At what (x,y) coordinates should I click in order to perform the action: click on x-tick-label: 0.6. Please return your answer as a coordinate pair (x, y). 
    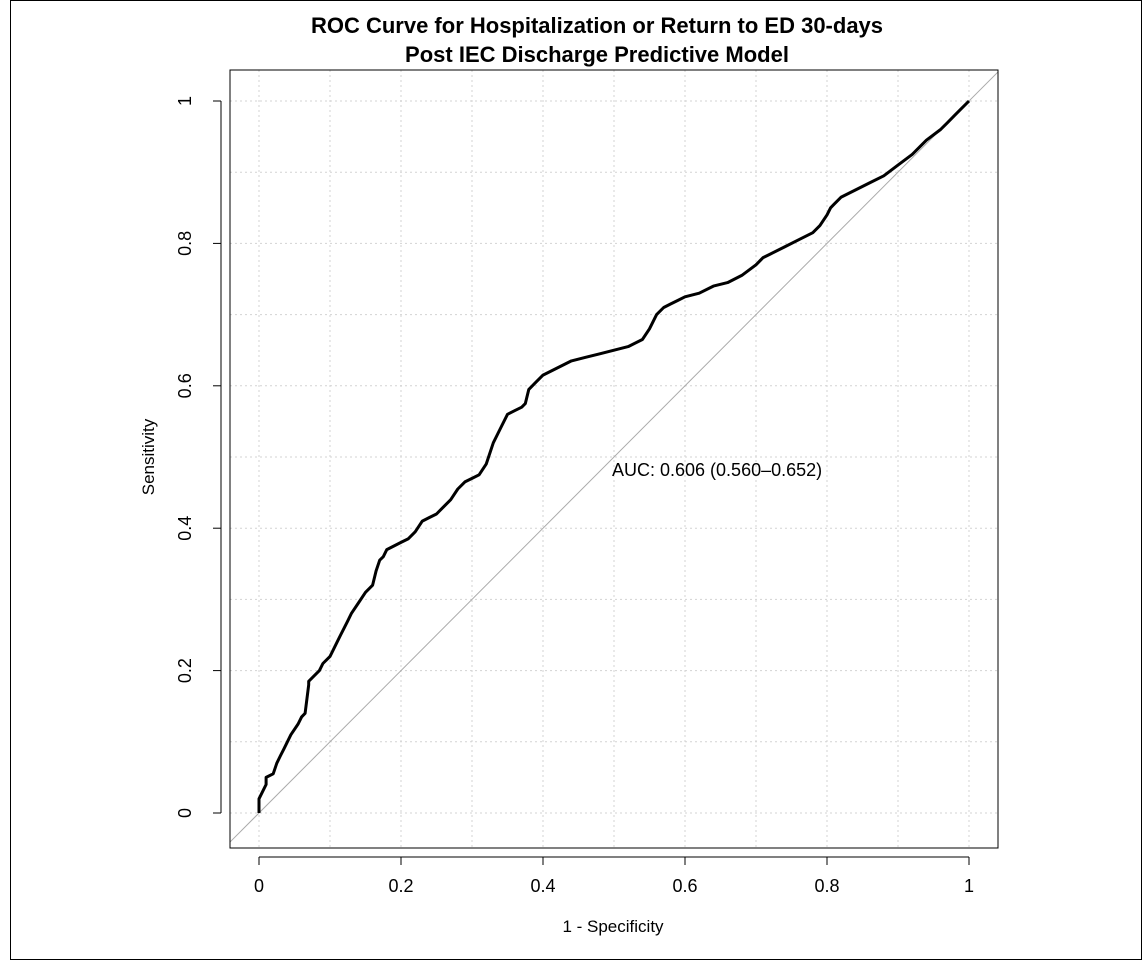
    Looking at the image, I should click on (684, 886).